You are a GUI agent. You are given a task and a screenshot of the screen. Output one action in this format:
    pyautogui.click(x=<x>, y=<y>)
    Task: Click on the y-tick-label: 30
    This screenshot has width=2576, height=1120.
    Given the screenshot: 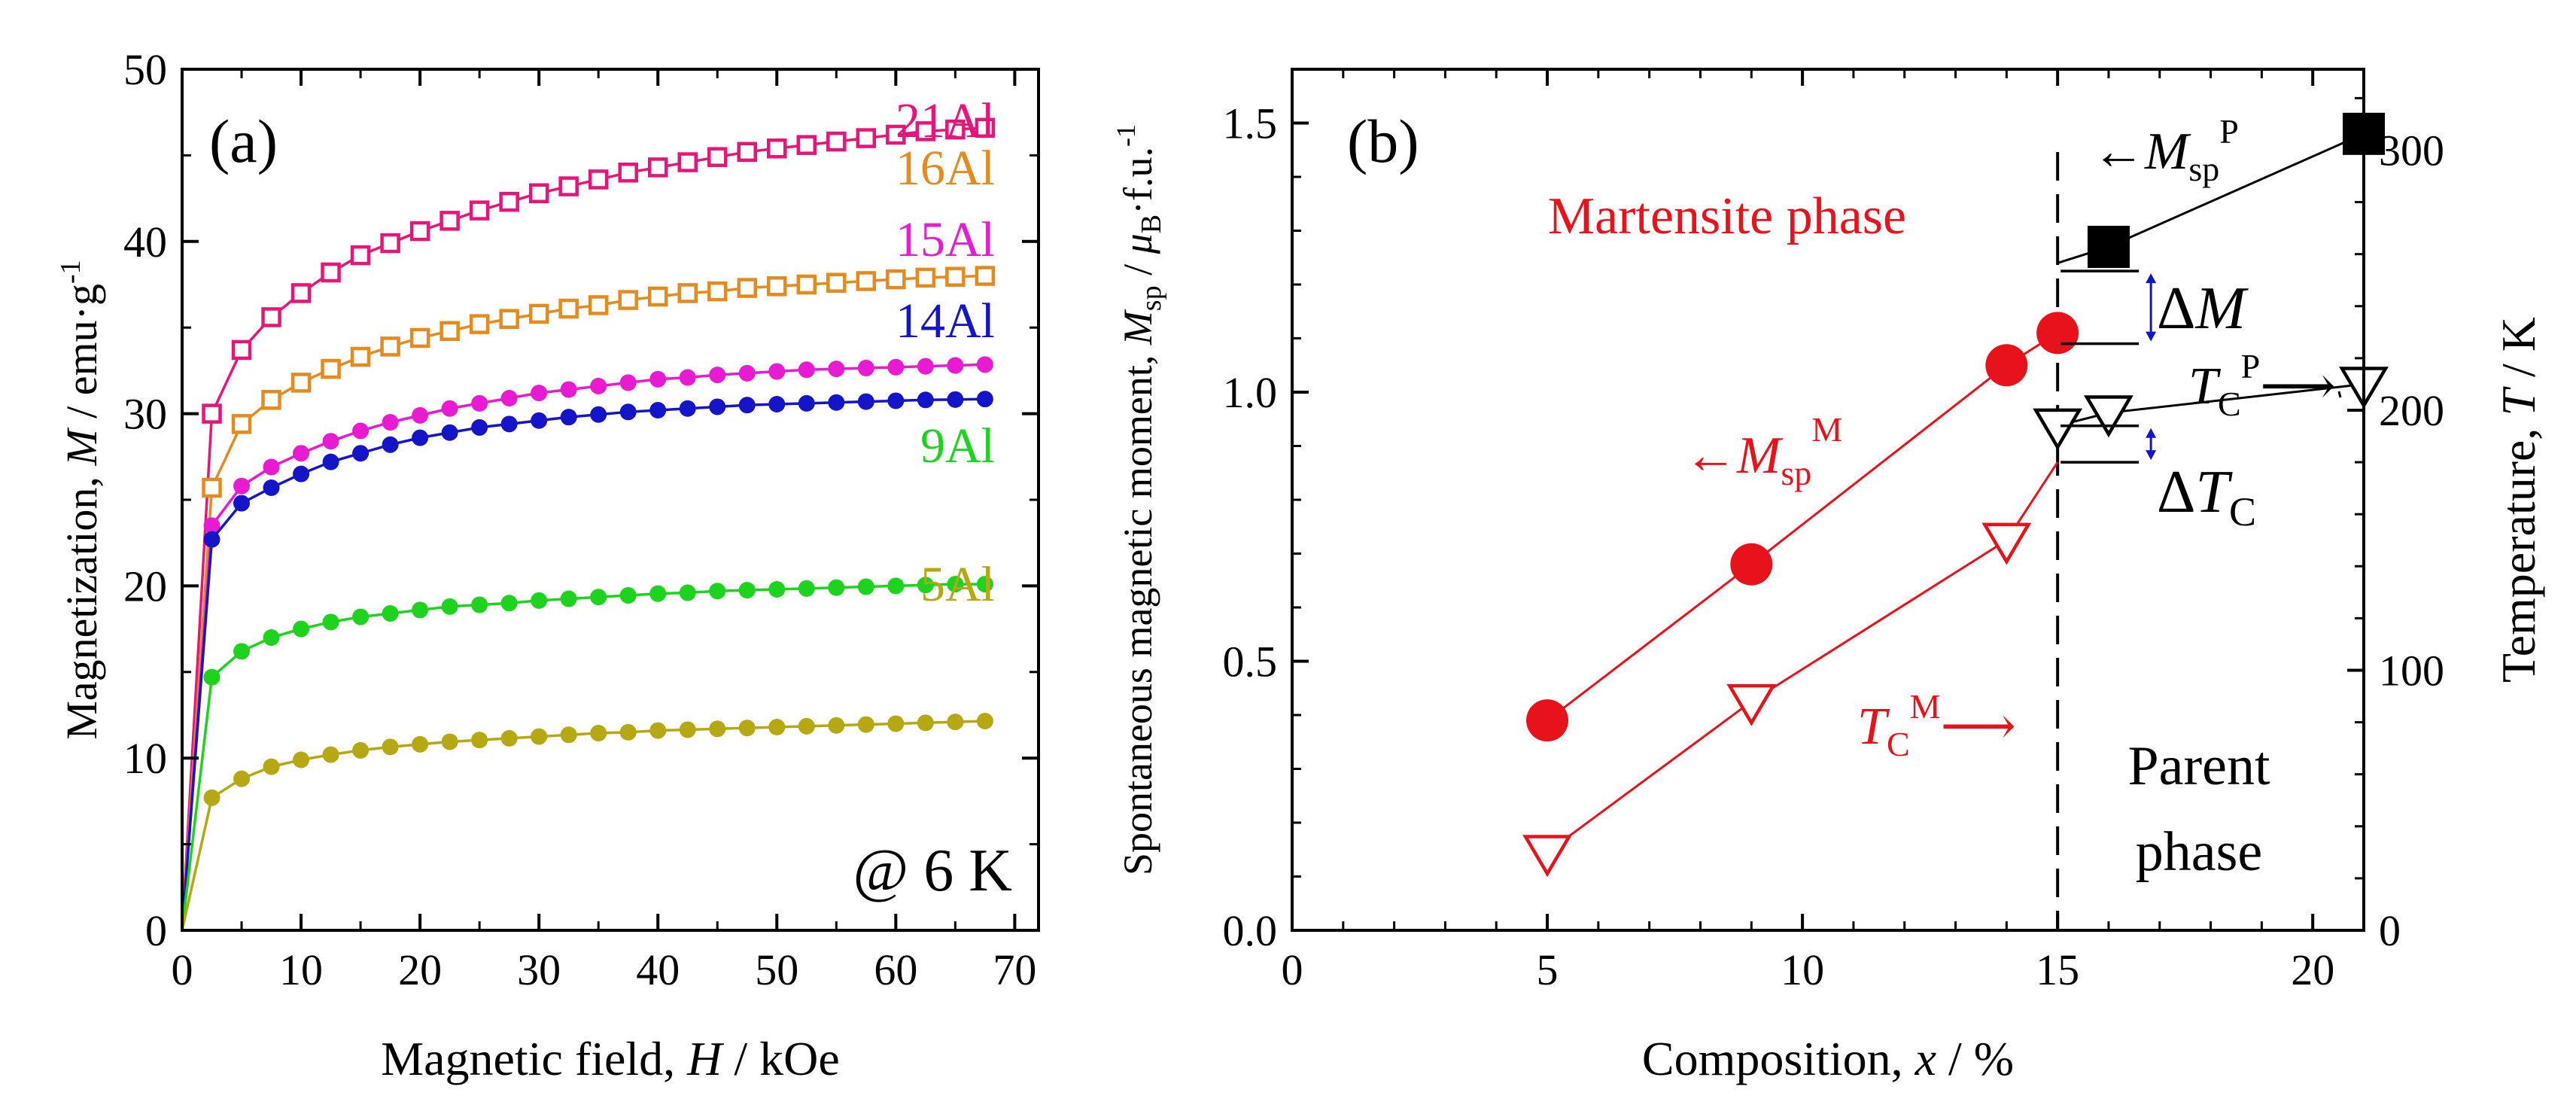 What is the action you would take?
    pyautogui.click(x=145, y=414)
    